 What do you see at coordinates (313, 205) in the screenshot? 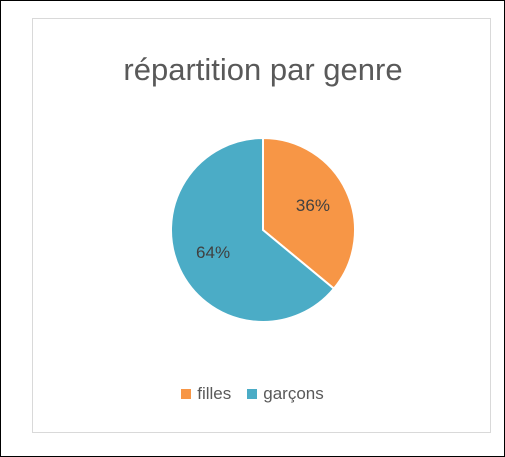
I see `data-label: 36%` at bounding box center [313, 205].